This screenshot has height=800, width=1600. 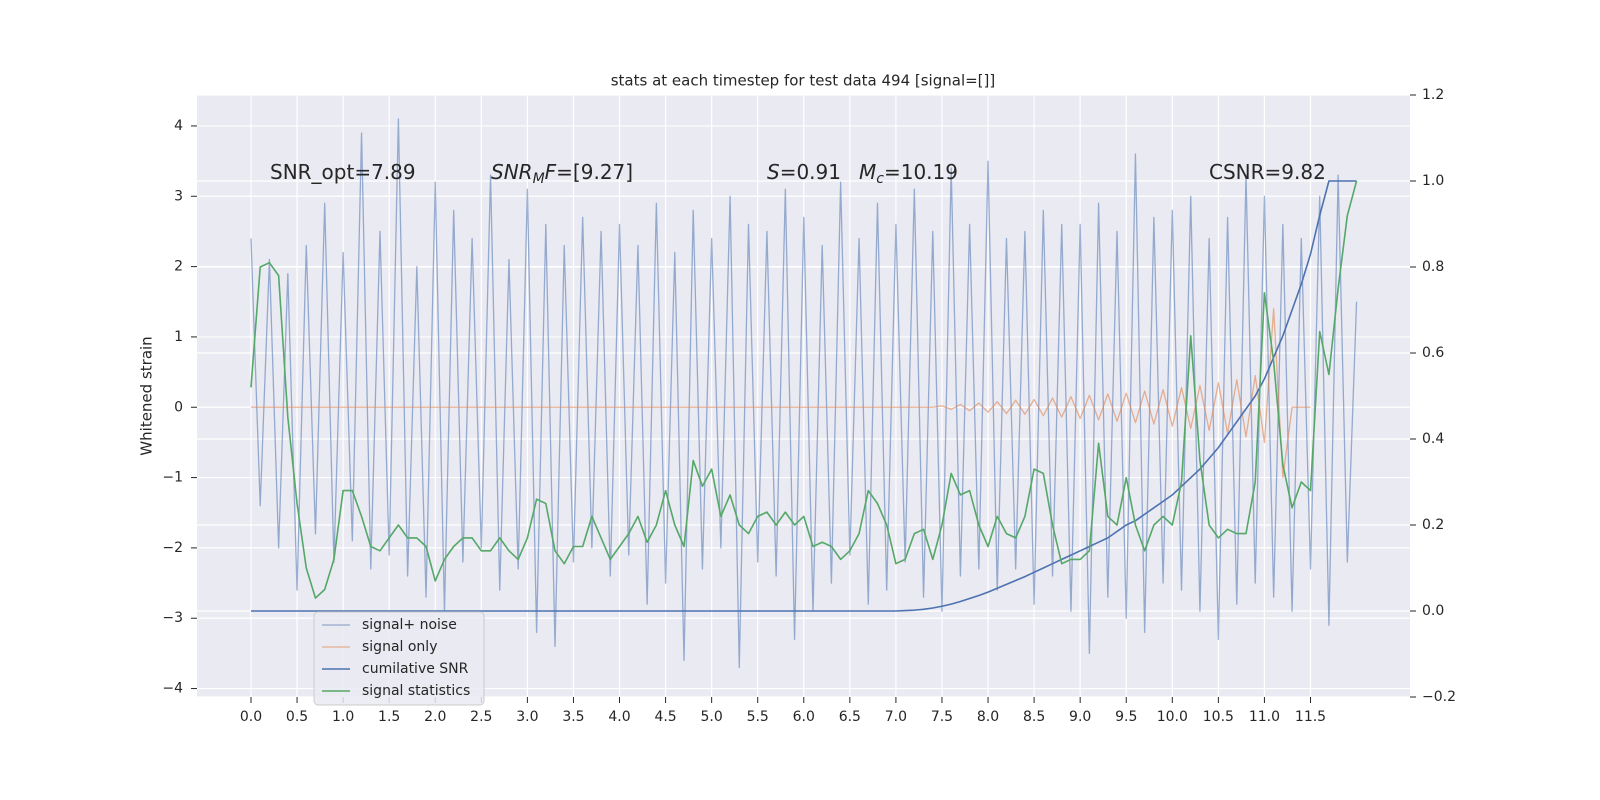 What do you see at coordinates (880, 179) in the screenshot?
I see `annotation-part: c` at bounding box center [880, 179].